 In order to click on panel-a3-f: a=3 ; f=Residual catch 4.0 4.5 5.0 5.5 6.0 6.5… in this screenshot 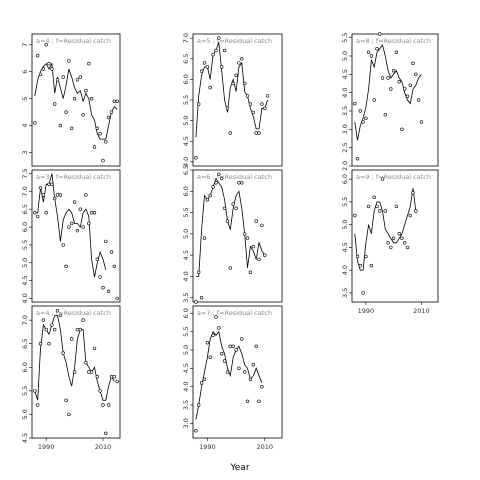, I will do `click(71, 236)`.